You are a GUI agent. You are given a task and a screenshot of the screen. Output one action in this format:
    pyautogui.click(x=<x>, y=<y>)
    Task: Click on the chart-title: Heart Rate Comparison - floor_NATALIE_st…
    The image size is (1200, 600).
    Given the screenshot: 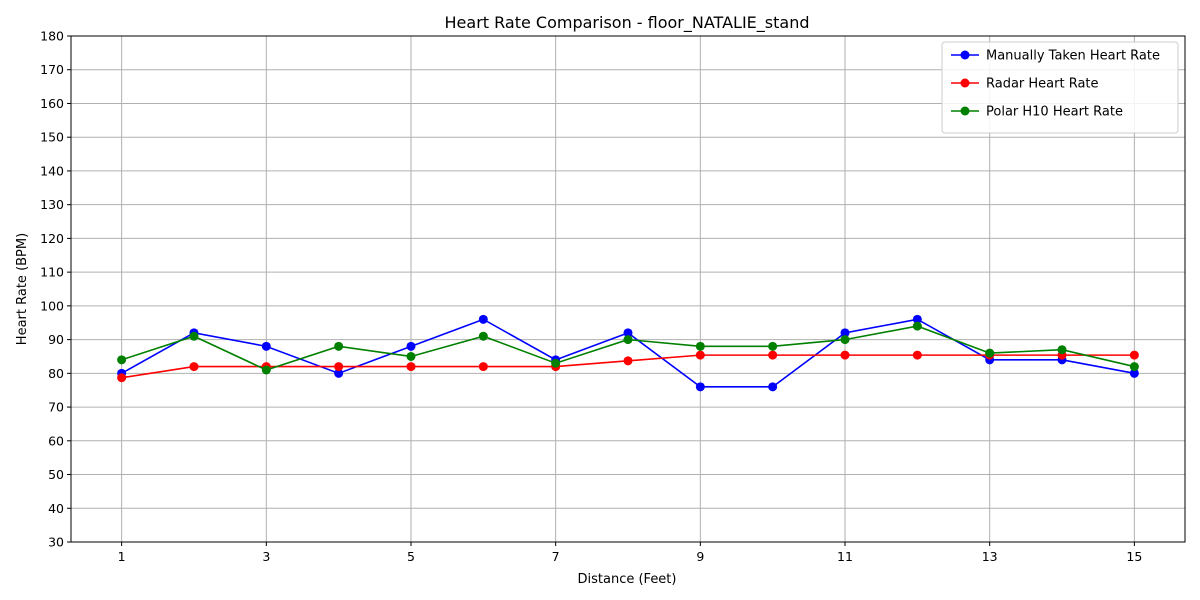 What is the action you would take?
    pyautogui.click(x=627, y=23)
    